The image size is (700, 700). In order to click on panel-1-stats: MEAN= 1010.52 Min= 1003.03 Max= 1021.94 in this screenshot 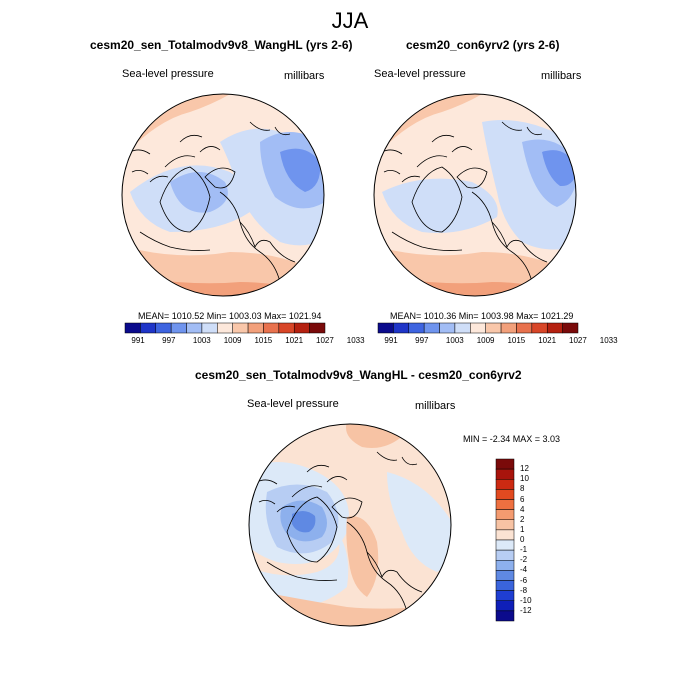, I will do `click(230, 316)`.